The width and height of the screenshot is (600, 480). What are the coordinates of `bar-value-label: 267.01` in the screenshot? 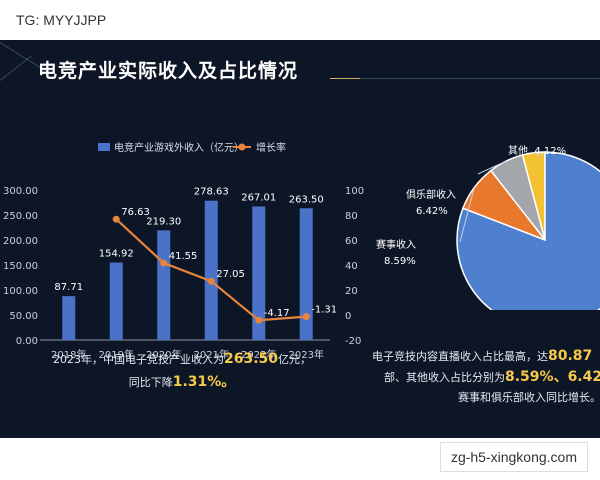 It's located at (258, 197).